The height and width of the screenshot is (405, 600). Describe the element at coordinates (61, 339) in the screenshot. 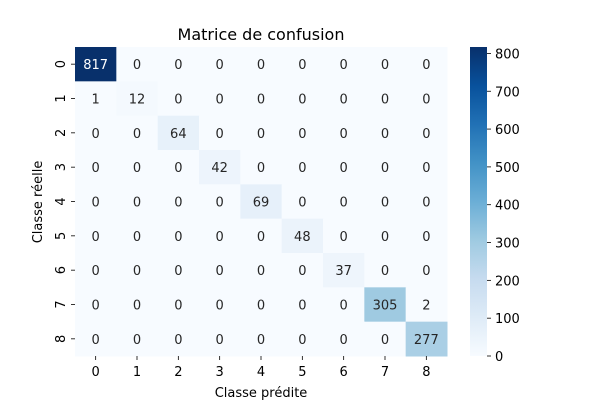

I see `y-tick-label: 8` at that location.